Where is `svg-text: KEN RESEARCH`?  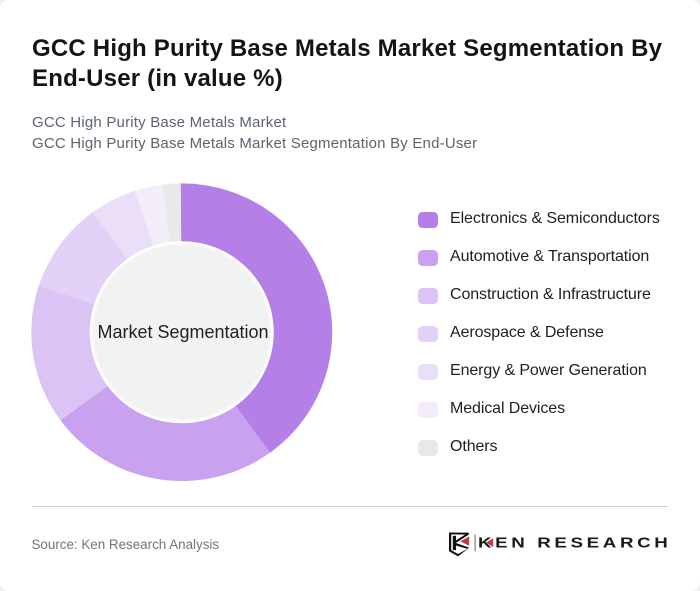
svg-text: KEN RESEARCH is located at coordinates (574, 542).